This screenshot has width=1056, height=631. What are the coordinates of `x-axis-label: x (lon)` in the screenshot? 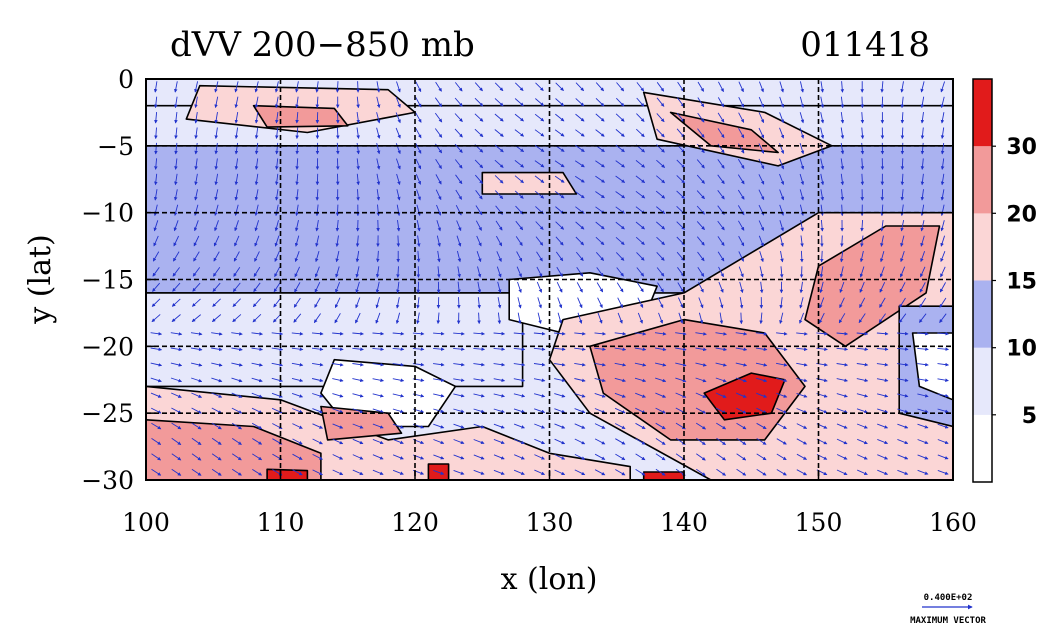 It's located at (549, 579).